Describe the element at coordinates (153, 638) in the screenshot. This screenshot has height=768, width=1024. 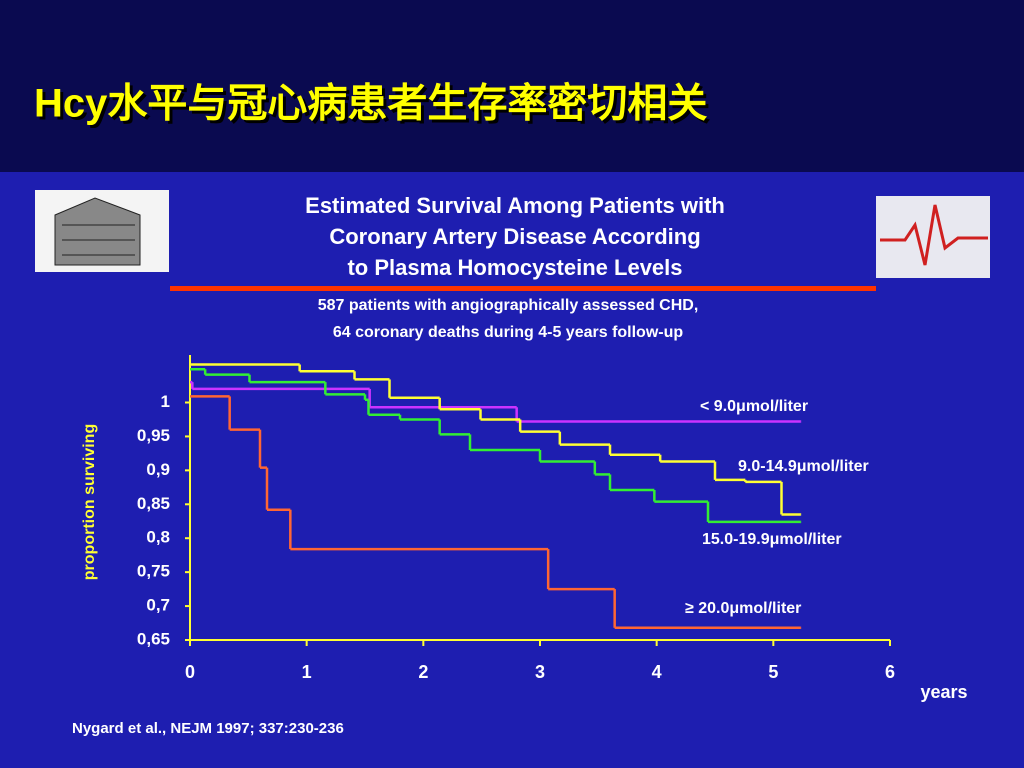
I see `y-tick-label: 0,65` at that location.